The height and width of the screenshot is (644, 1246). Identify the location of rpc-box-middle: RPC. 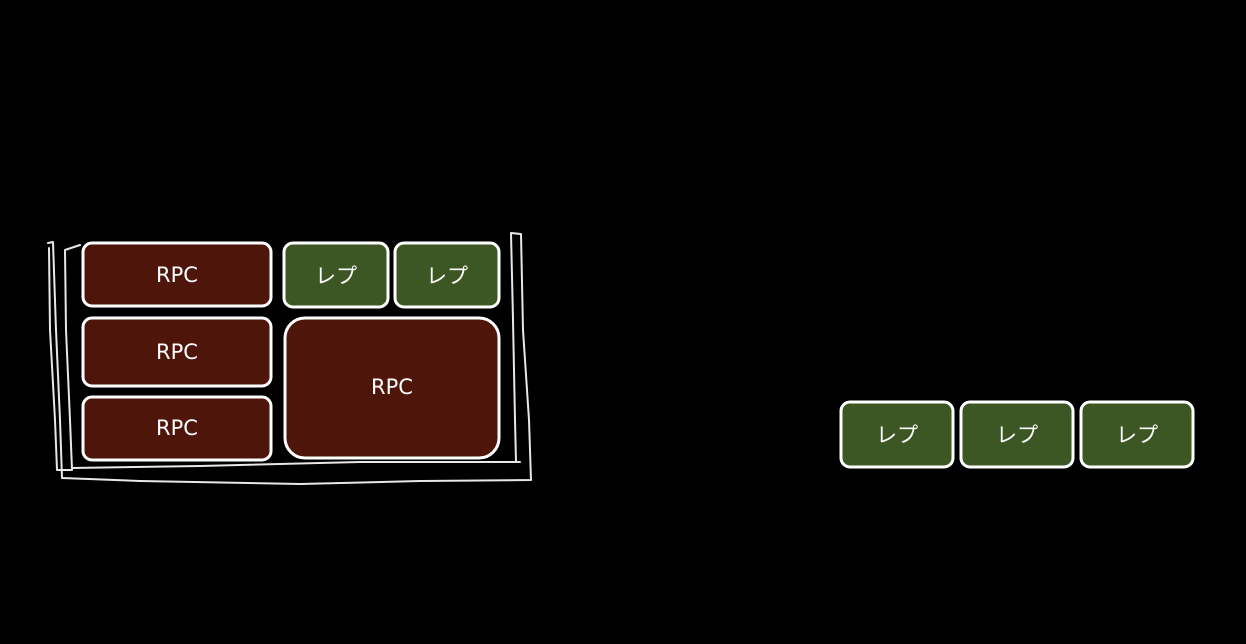
(177, 352).